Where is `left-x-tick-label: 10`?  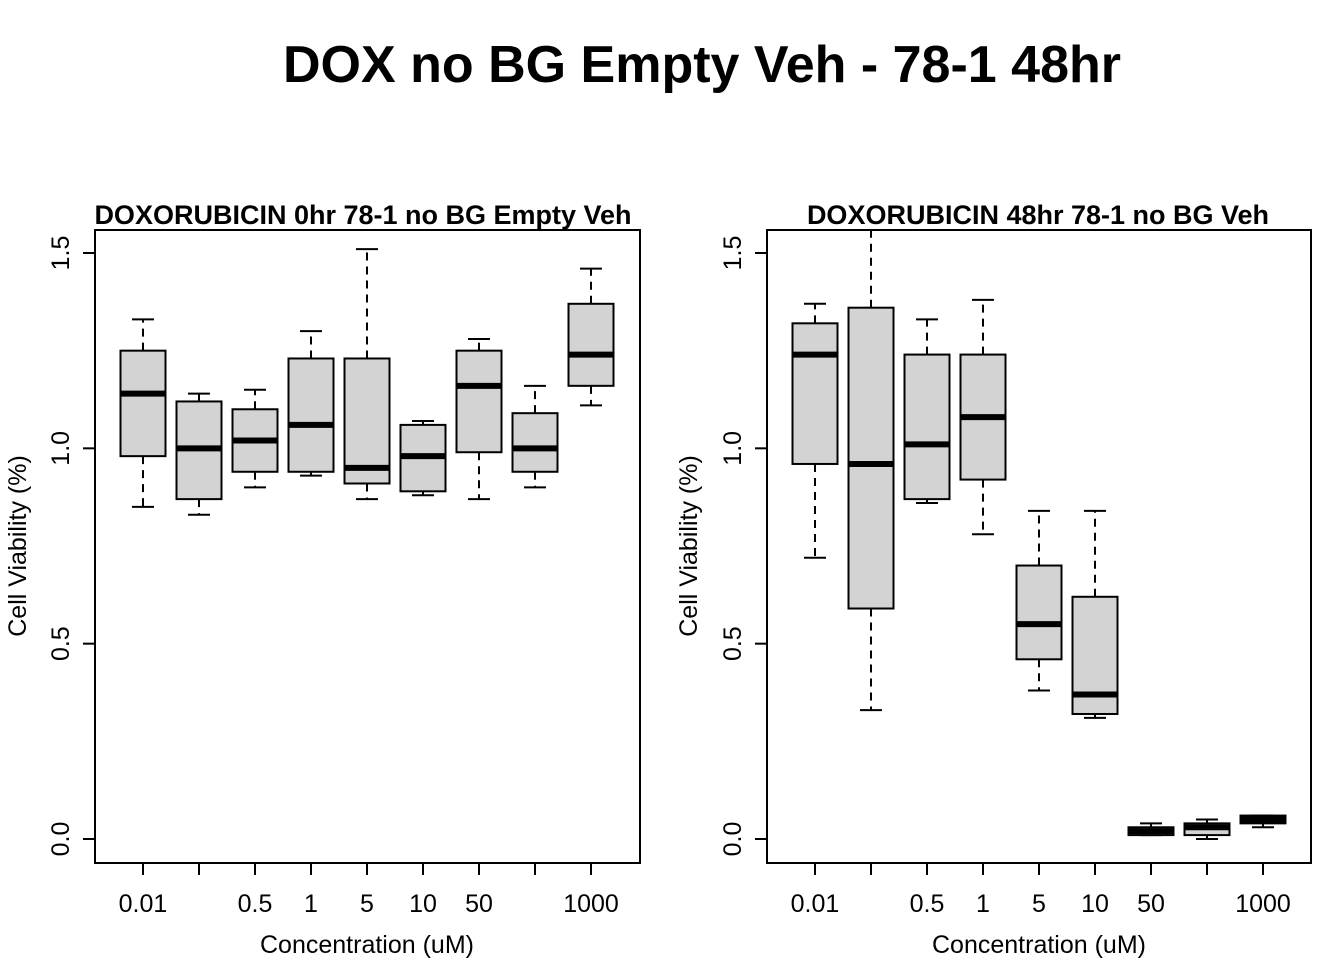
left-x-tick-label: 10 is located at coordinates (423, 904).